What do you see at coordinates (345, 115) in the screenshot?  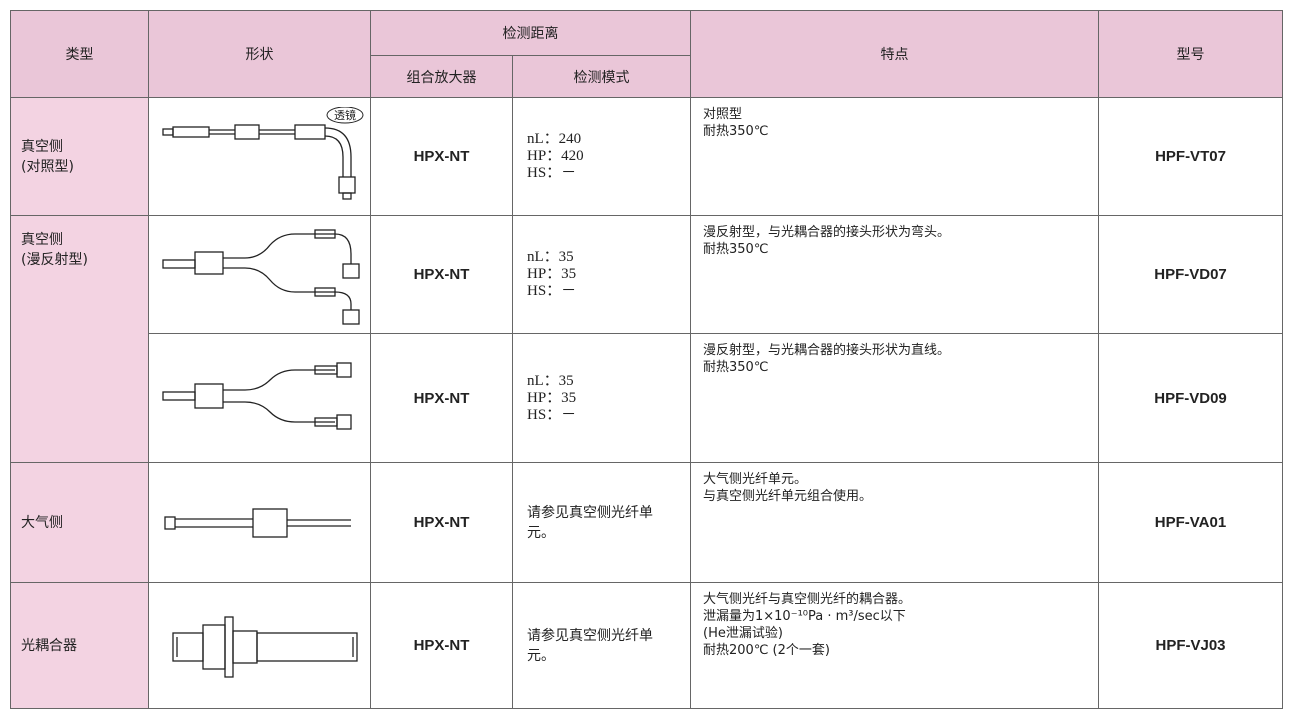 I see `lens-label: 透镜` at bounding box center [345, 115].